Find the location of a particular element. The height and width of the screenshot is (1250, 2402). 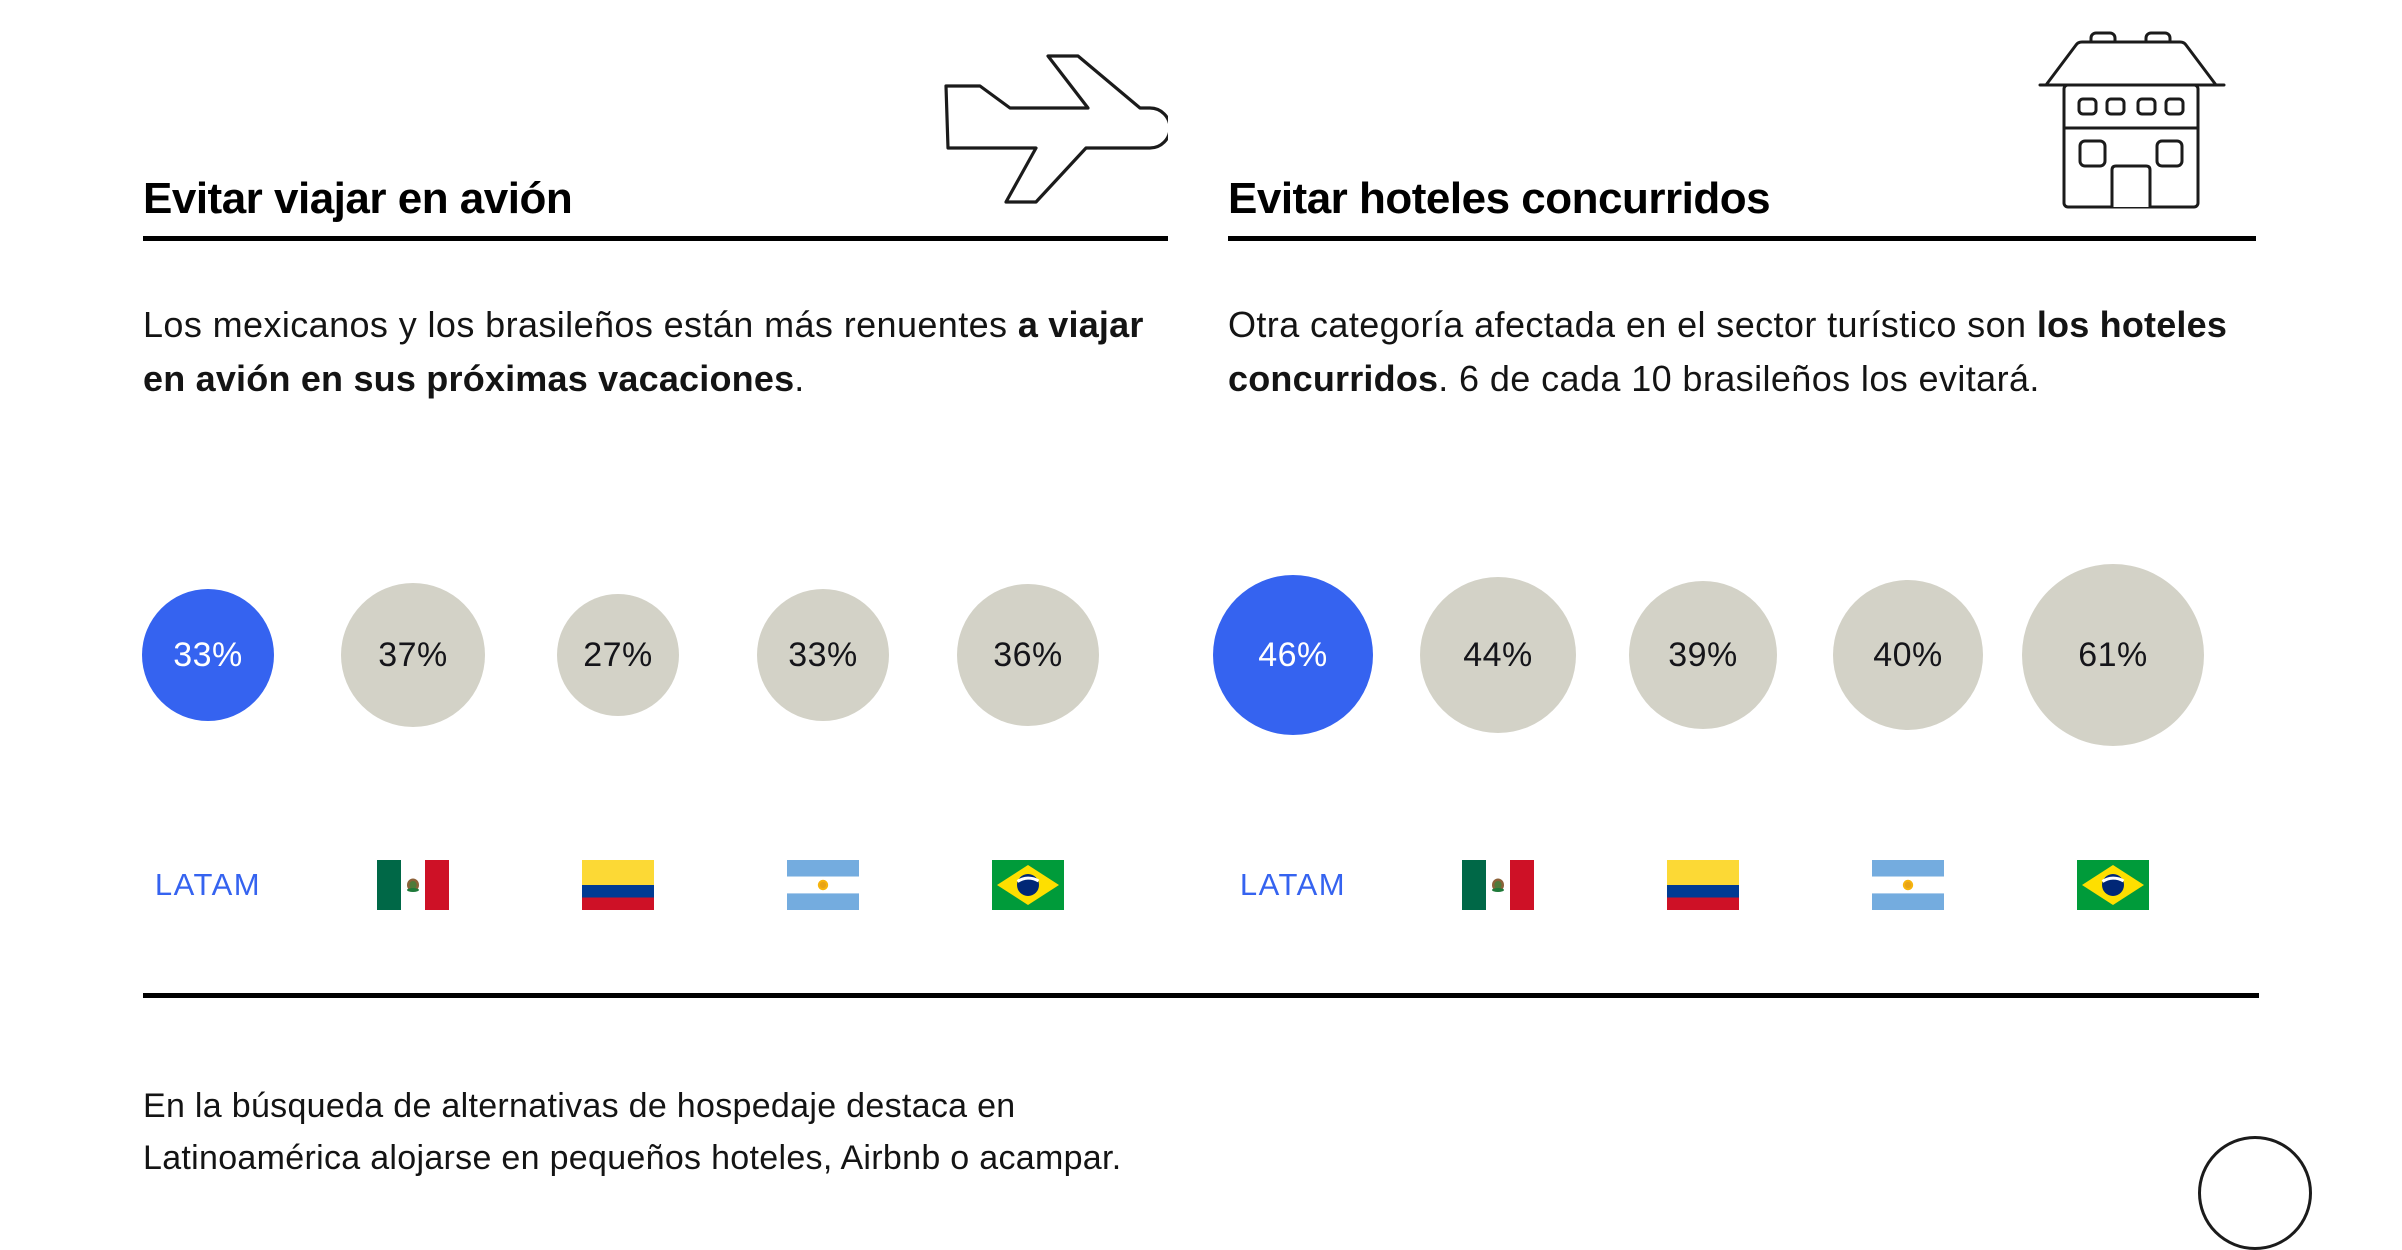

bubble-cell: 27% is located at coordinates (618, 655).